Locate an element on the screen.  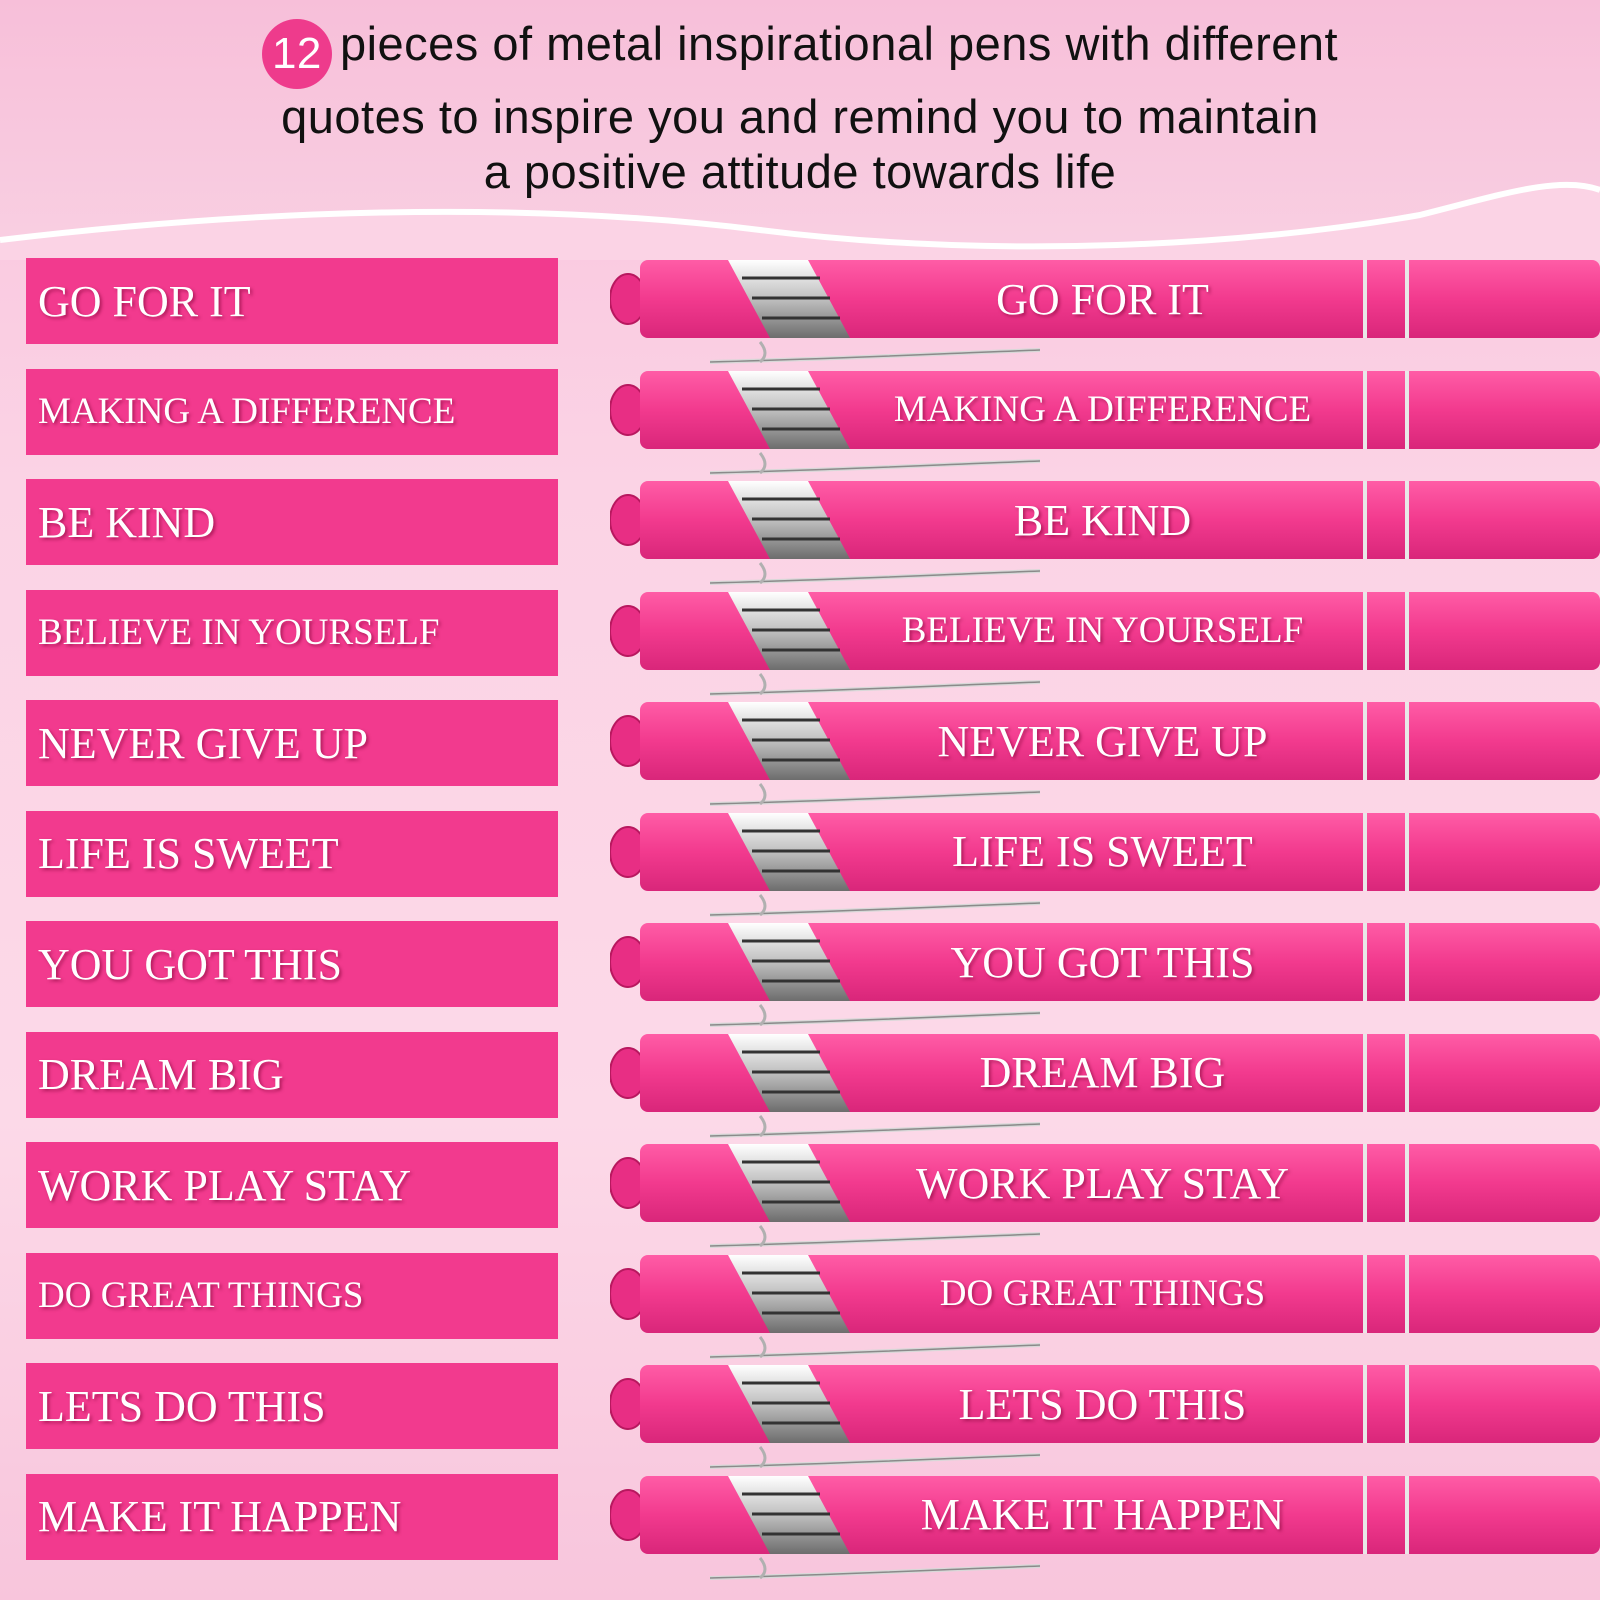
pen: GO FOR IT is located at coordinates (1105, 313).